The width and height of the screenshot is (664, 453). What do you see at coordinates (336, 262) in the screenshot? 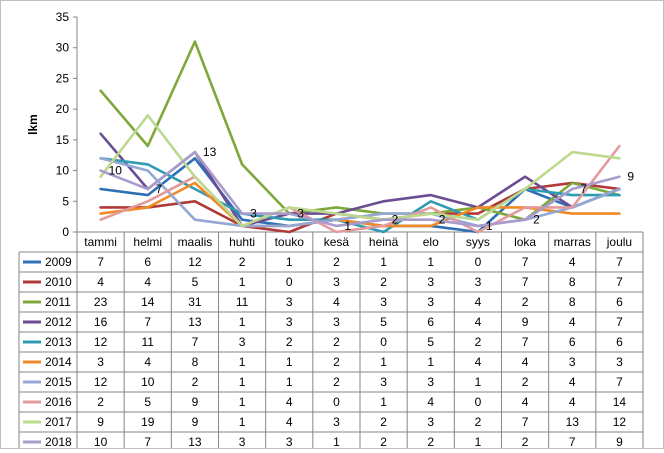
I see `table-cell-2009-kesä: 2` at bounding box center [336, 262].